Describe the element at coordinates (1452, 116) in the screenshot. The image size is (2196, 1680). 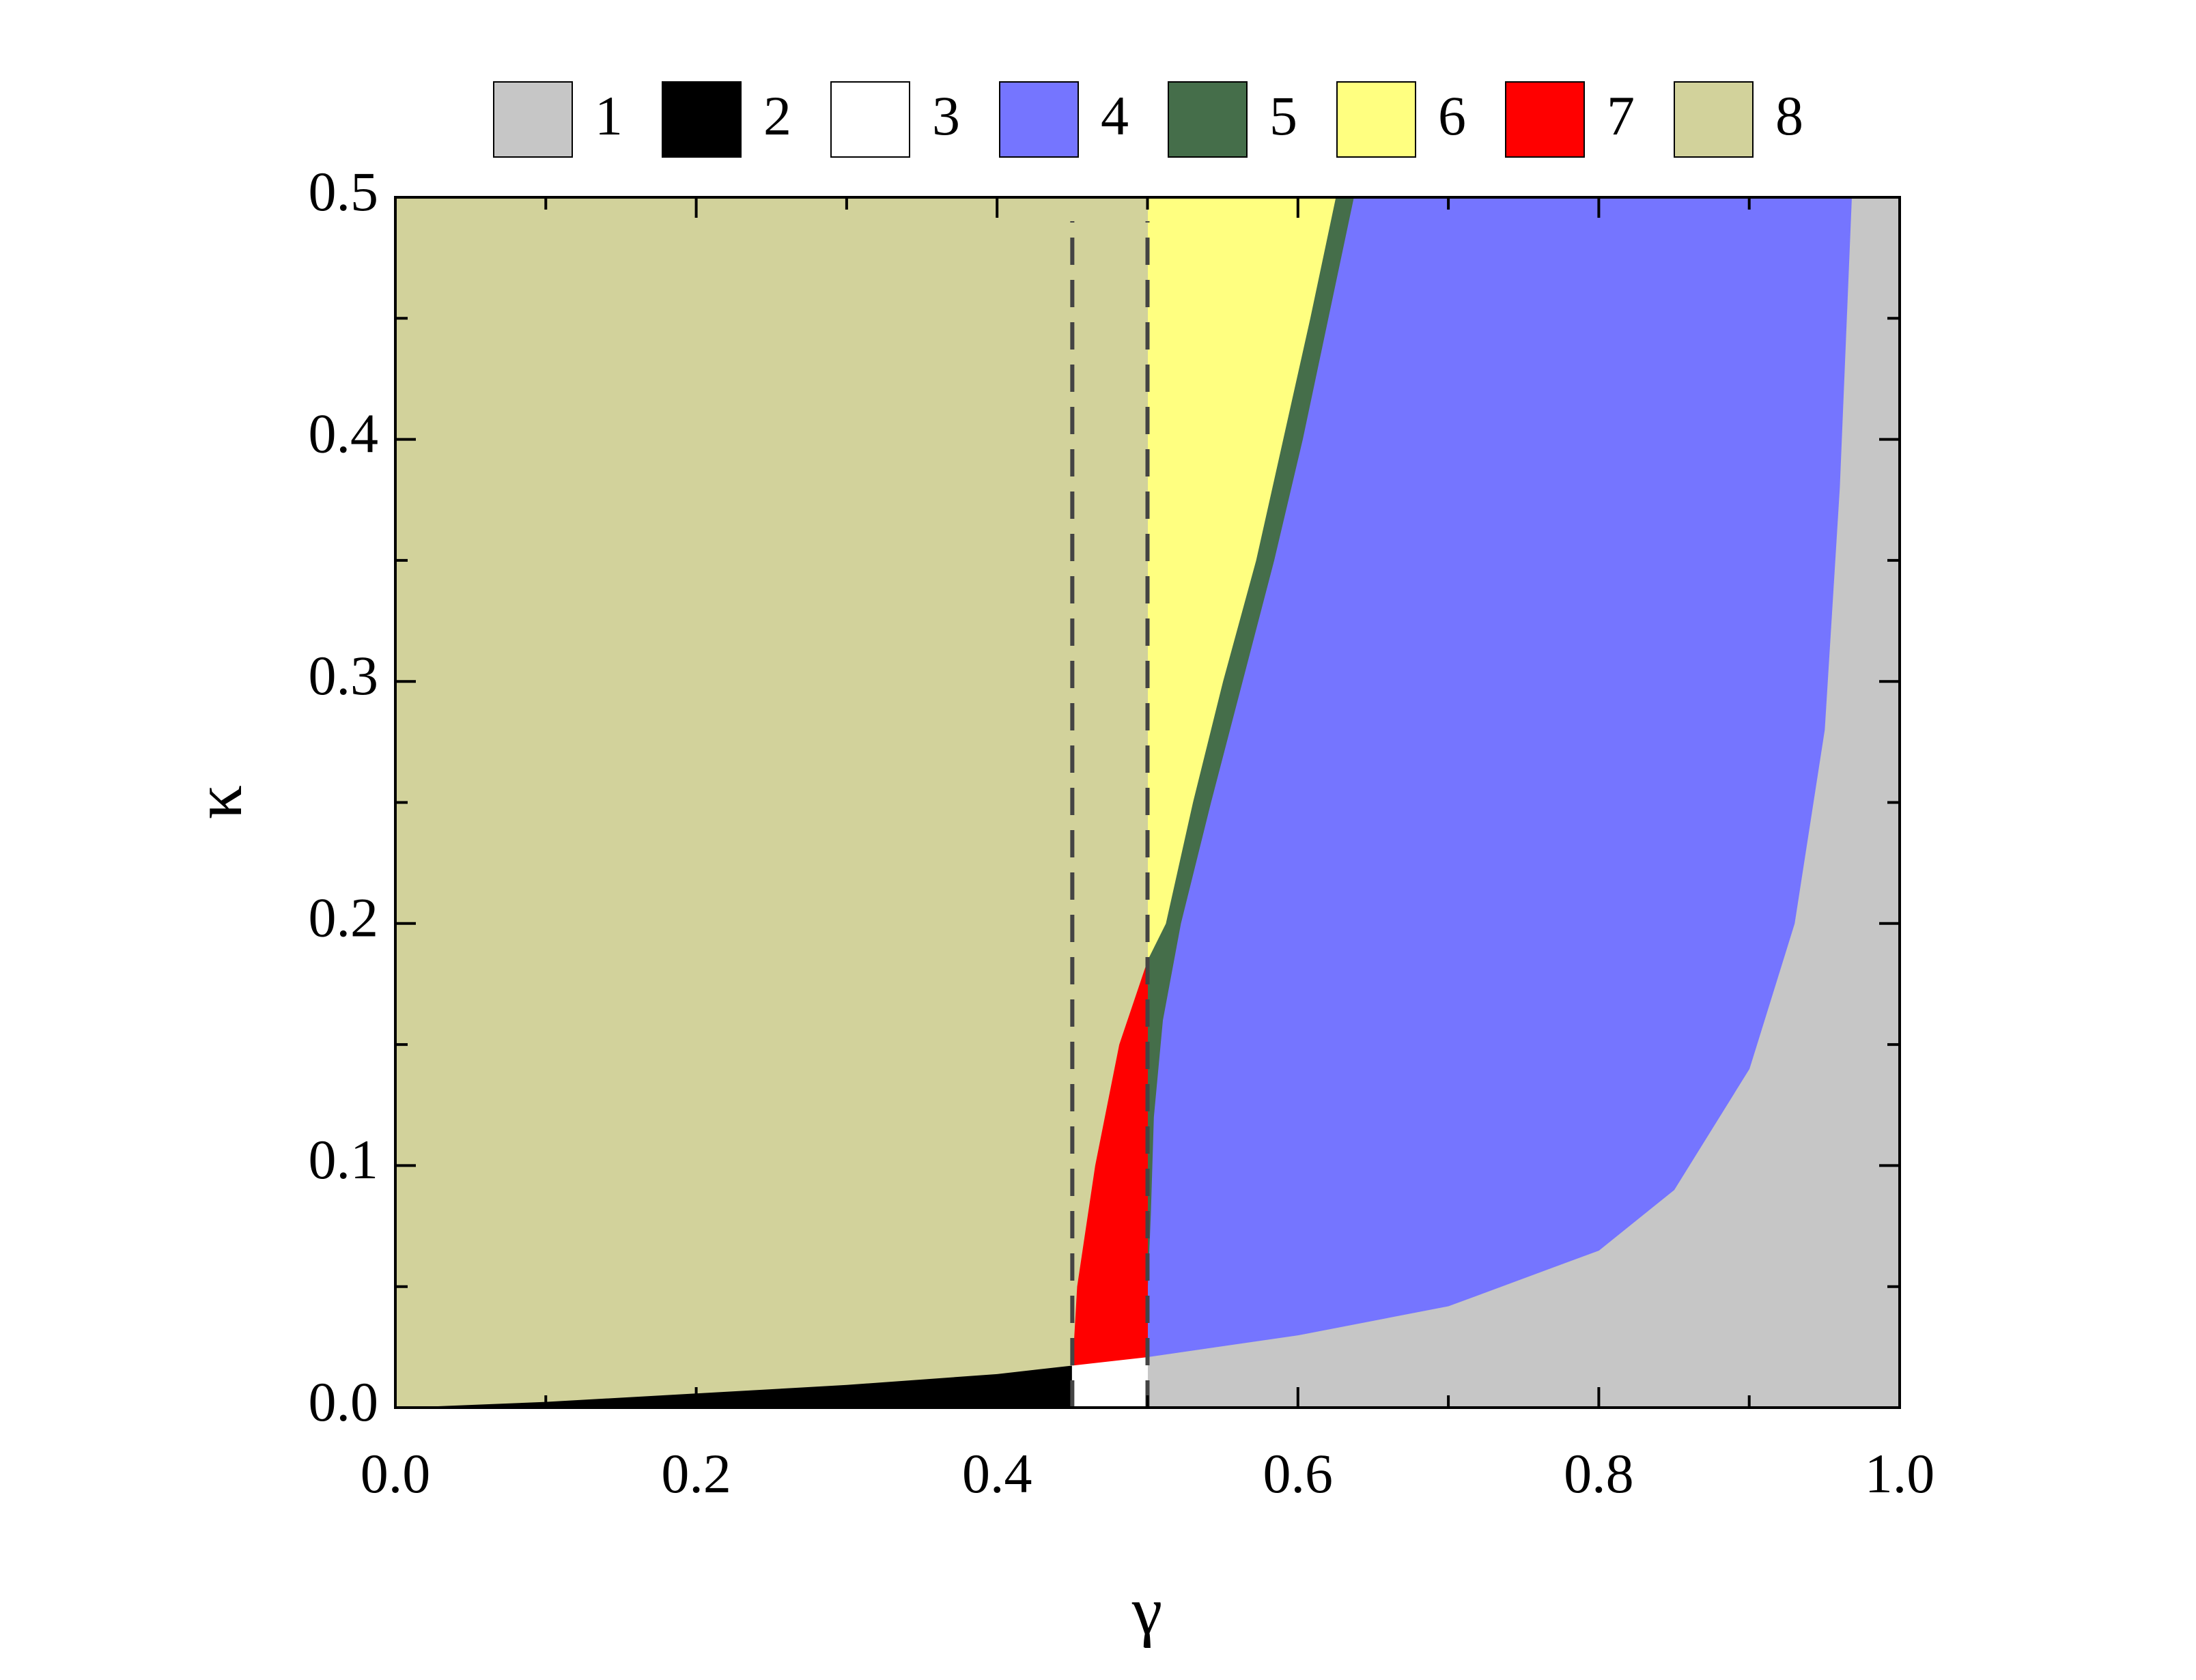
I see `legend-label: 6` at that location.